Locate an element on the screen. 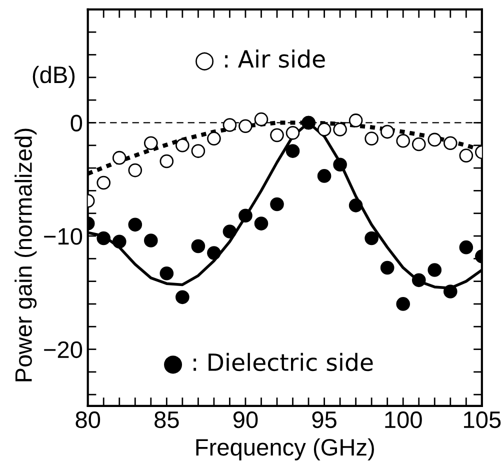 The image size is (502, 472). x-tick-label: 100 is located at coordinates (403, 419).